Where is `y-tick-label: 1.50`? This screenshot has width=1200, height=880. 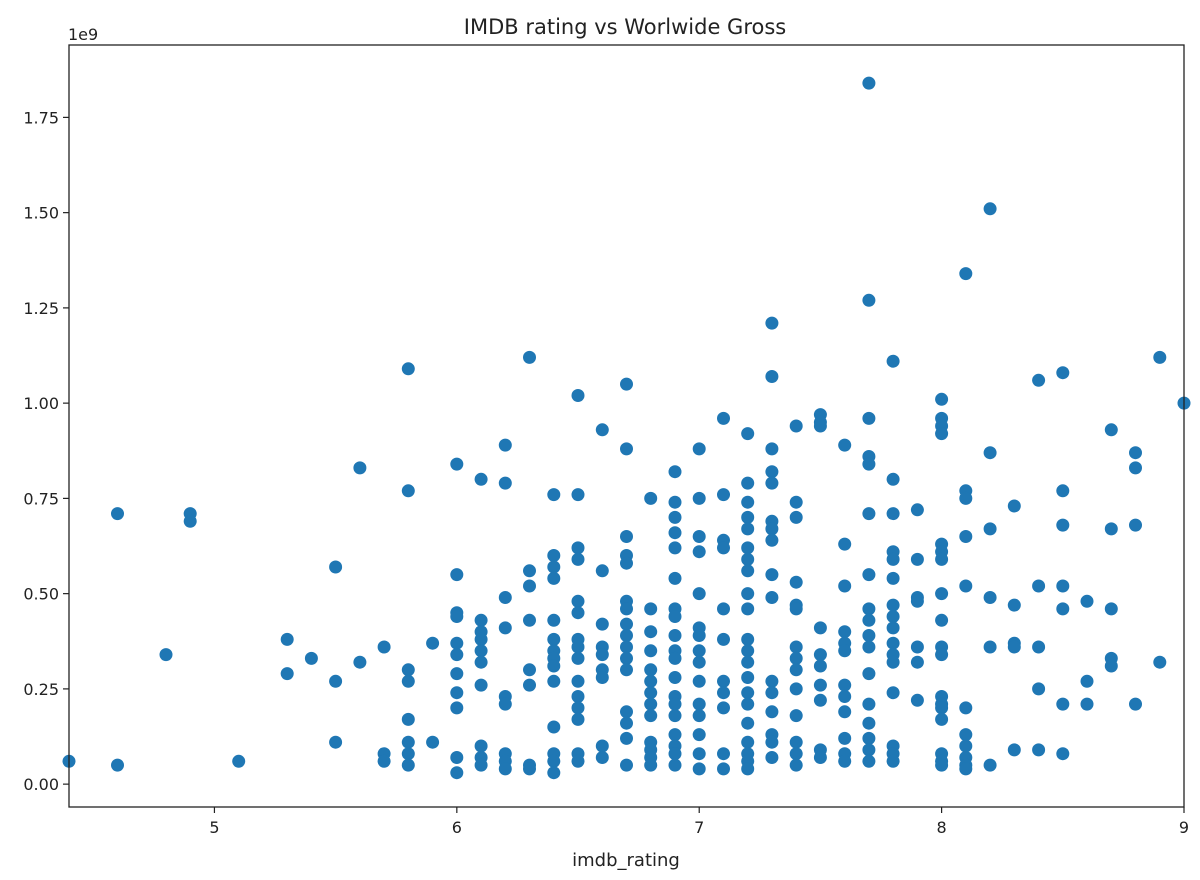
y-tick-label: 1.50 is located at coordinates (41, 213).